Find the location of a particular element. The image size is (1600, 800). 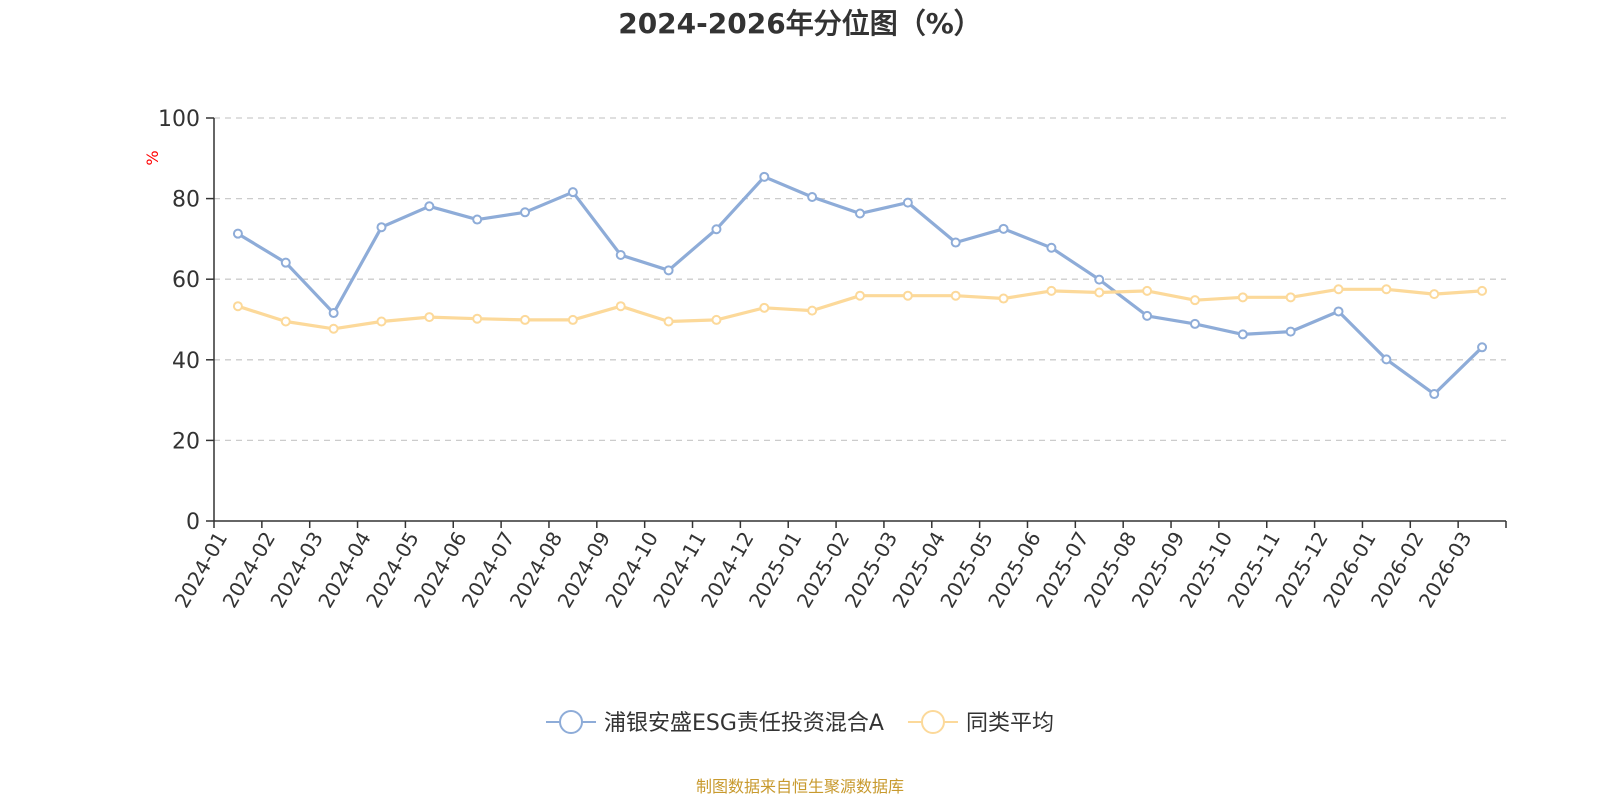

y-tick-label: 20 is located at coordinates (186, 441).